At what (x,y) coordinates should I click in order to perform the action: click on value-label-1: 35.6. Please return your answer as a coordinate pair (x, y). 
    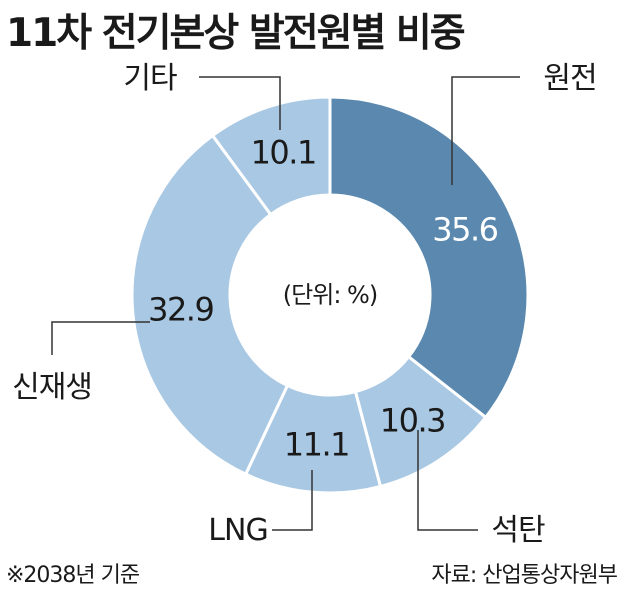
    Looking at the image, I should click on (464, 229).